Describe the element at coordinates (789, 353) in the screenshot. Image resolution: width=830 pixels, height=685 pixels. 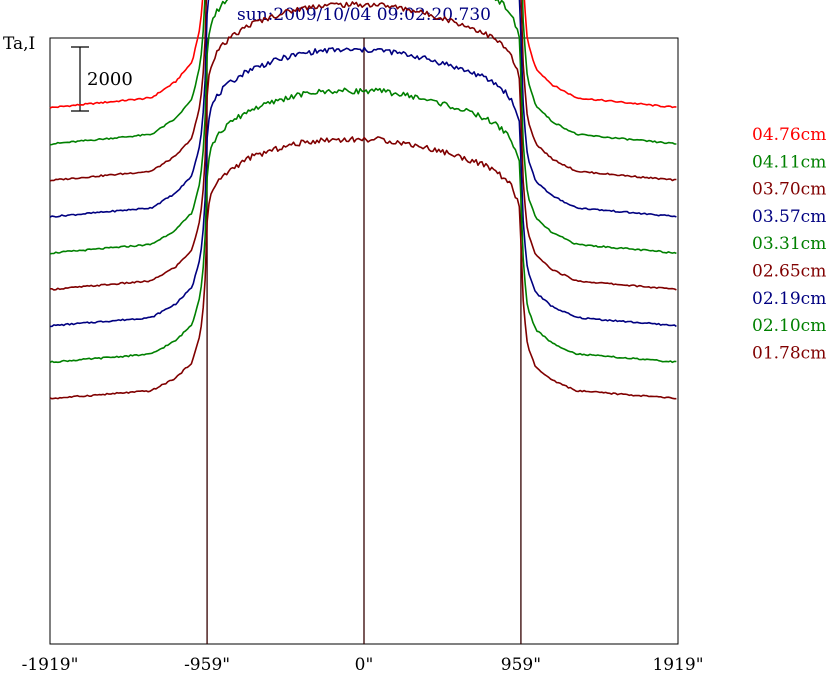
I see `legend-entry: 01.78cm` at that location.